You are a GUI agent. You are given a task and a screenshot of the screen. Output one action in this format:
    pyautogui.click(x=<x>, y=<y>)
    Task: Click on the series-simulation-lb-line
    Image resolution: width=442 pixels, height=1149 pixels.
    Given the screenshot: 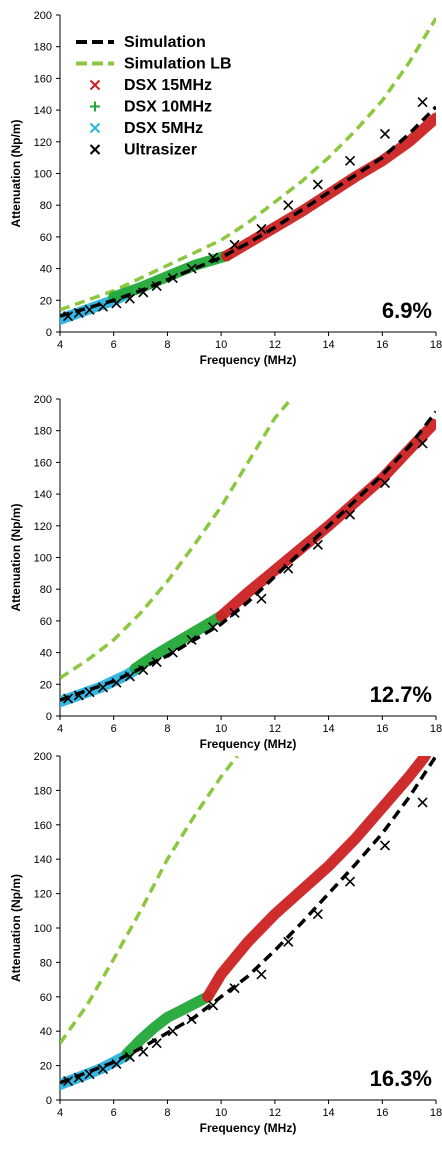 What is the action you would take?
    pyautogui.click(x=149, y=900)
    